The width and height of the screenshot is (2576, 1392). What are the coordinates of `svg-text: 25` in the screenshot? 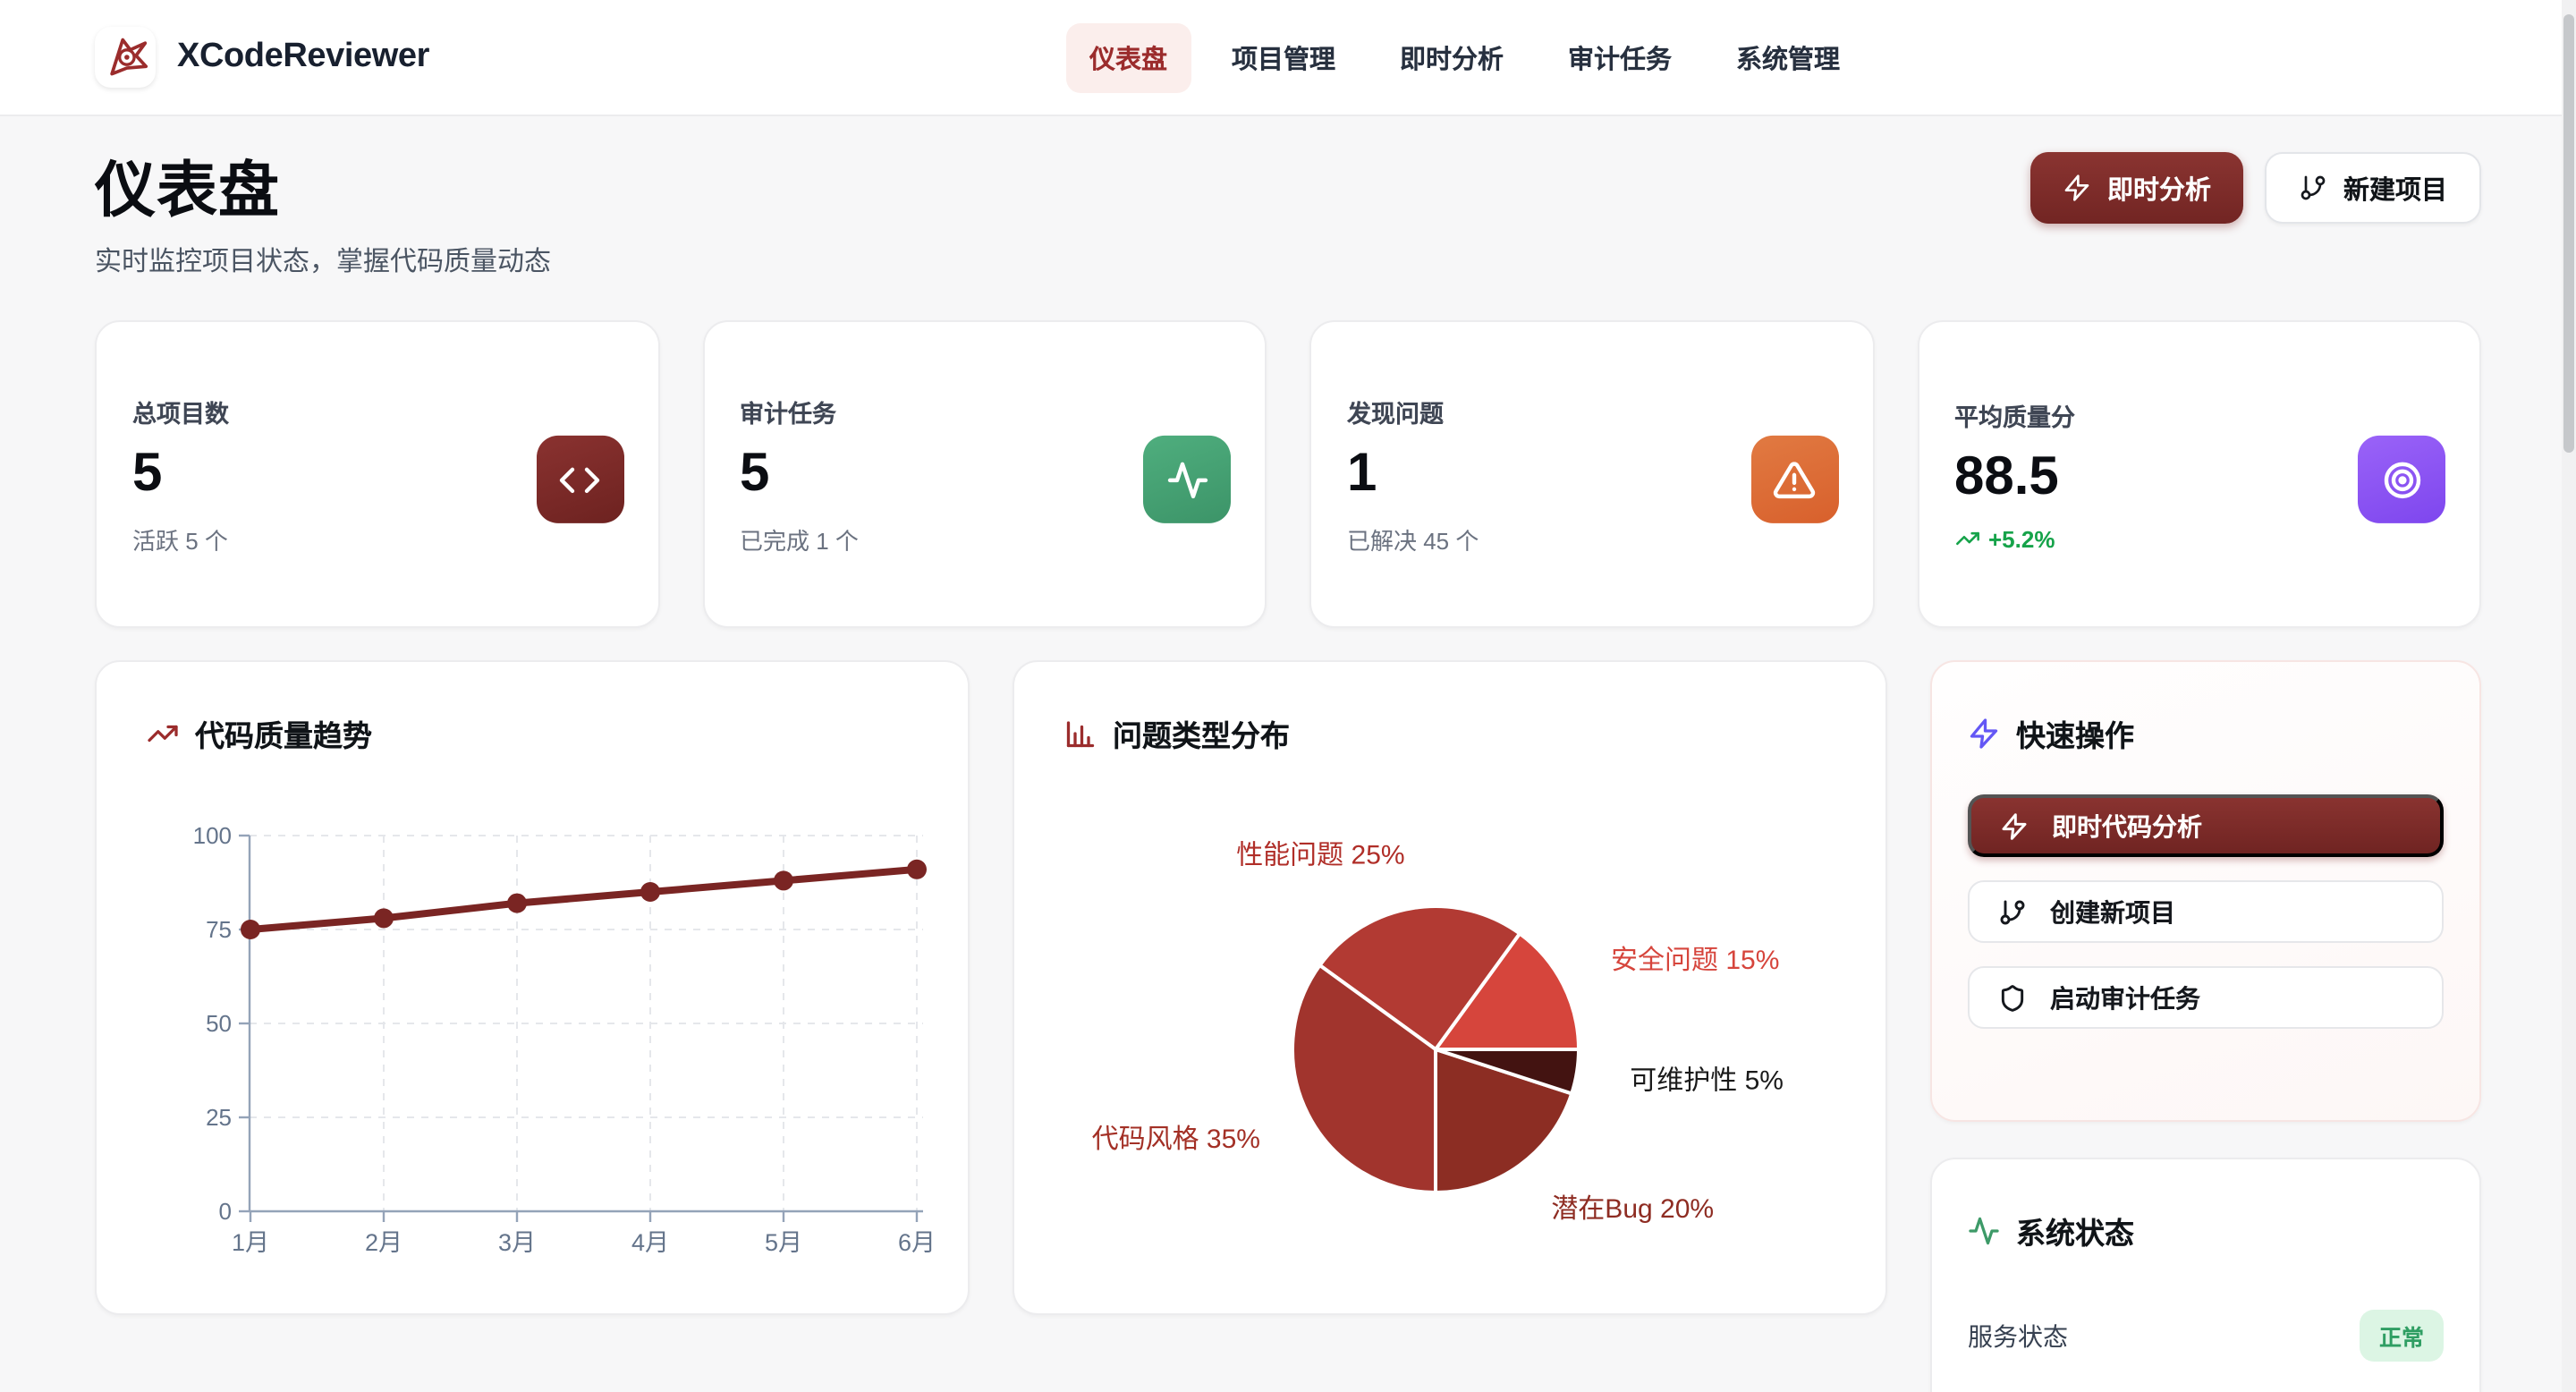 It's located at (219, 1117).